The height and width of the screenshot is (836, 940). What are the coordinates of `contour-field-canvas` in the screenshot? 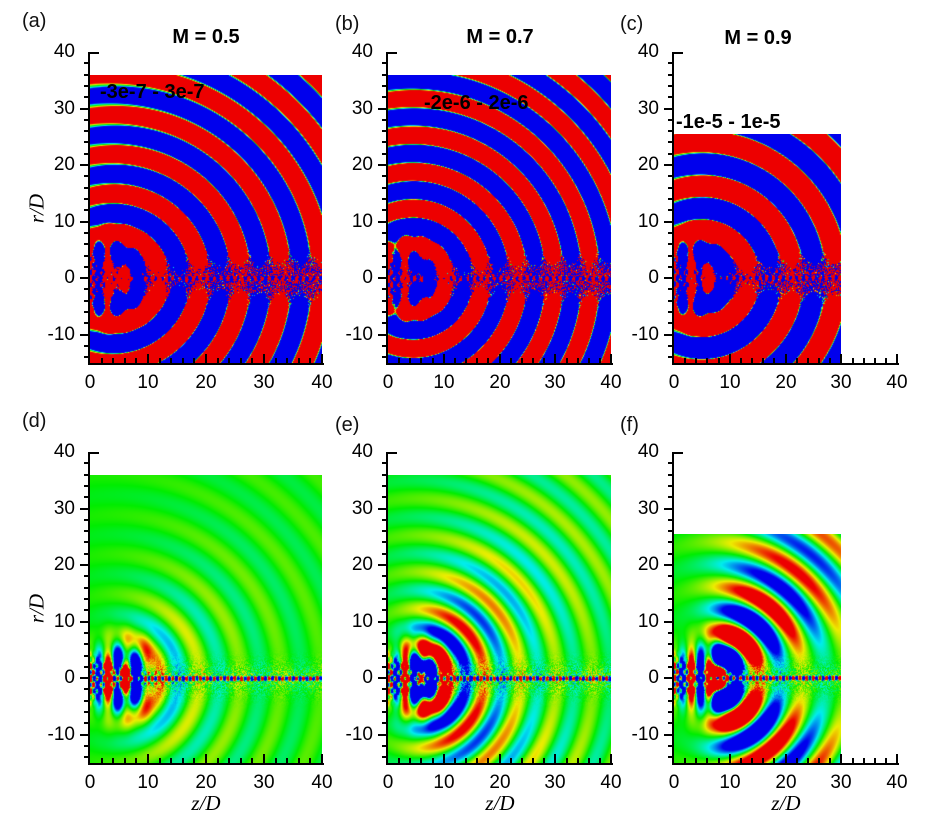 It's located at (206, 219).